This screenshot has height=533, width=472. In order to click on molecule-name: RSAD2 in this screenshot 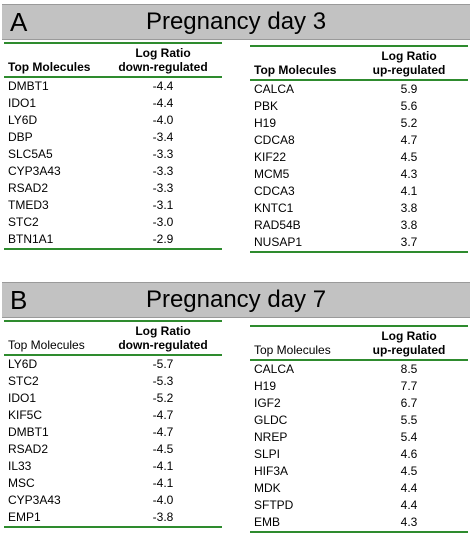, I will do `click(28, 449)`.